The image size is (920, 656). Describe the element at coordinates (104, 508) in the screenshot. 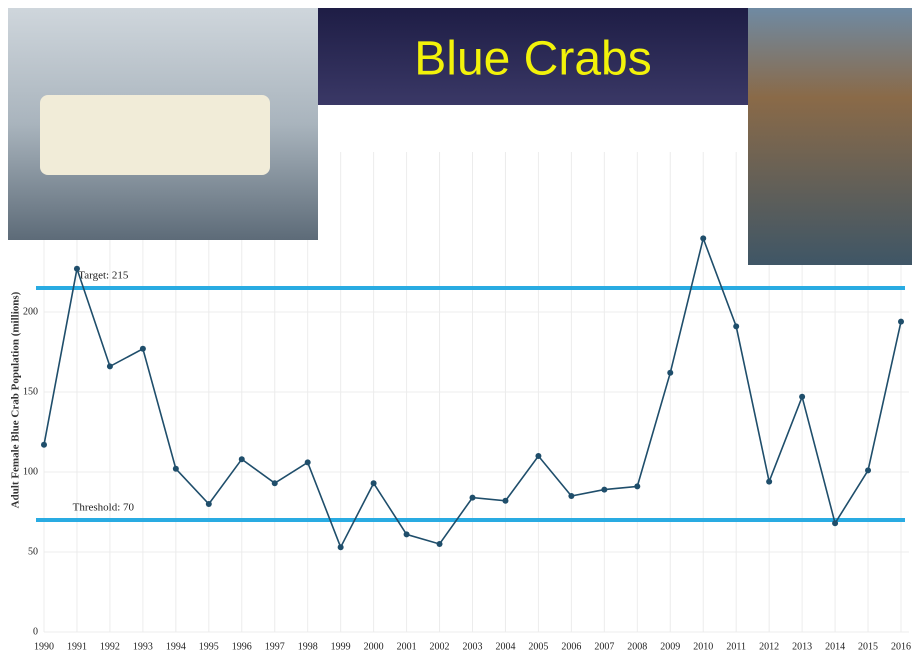

I see `reference-label: Threshold: 70` at that location.